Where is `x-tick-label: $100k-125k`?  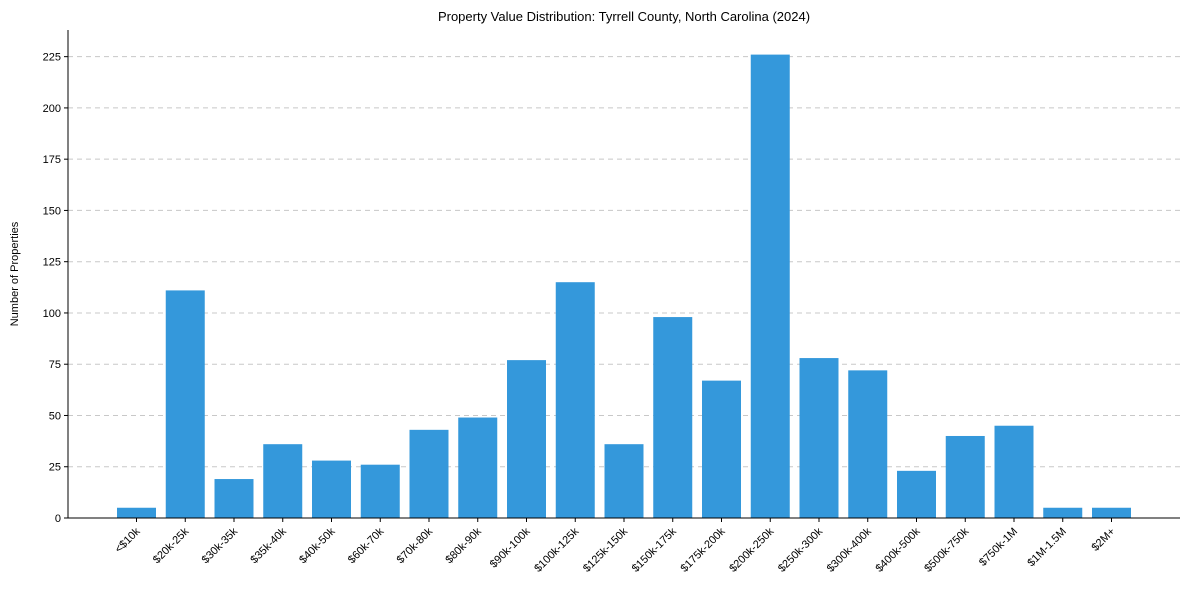
x-tick-label: $100k-125k is located at coordinates (556, 549).